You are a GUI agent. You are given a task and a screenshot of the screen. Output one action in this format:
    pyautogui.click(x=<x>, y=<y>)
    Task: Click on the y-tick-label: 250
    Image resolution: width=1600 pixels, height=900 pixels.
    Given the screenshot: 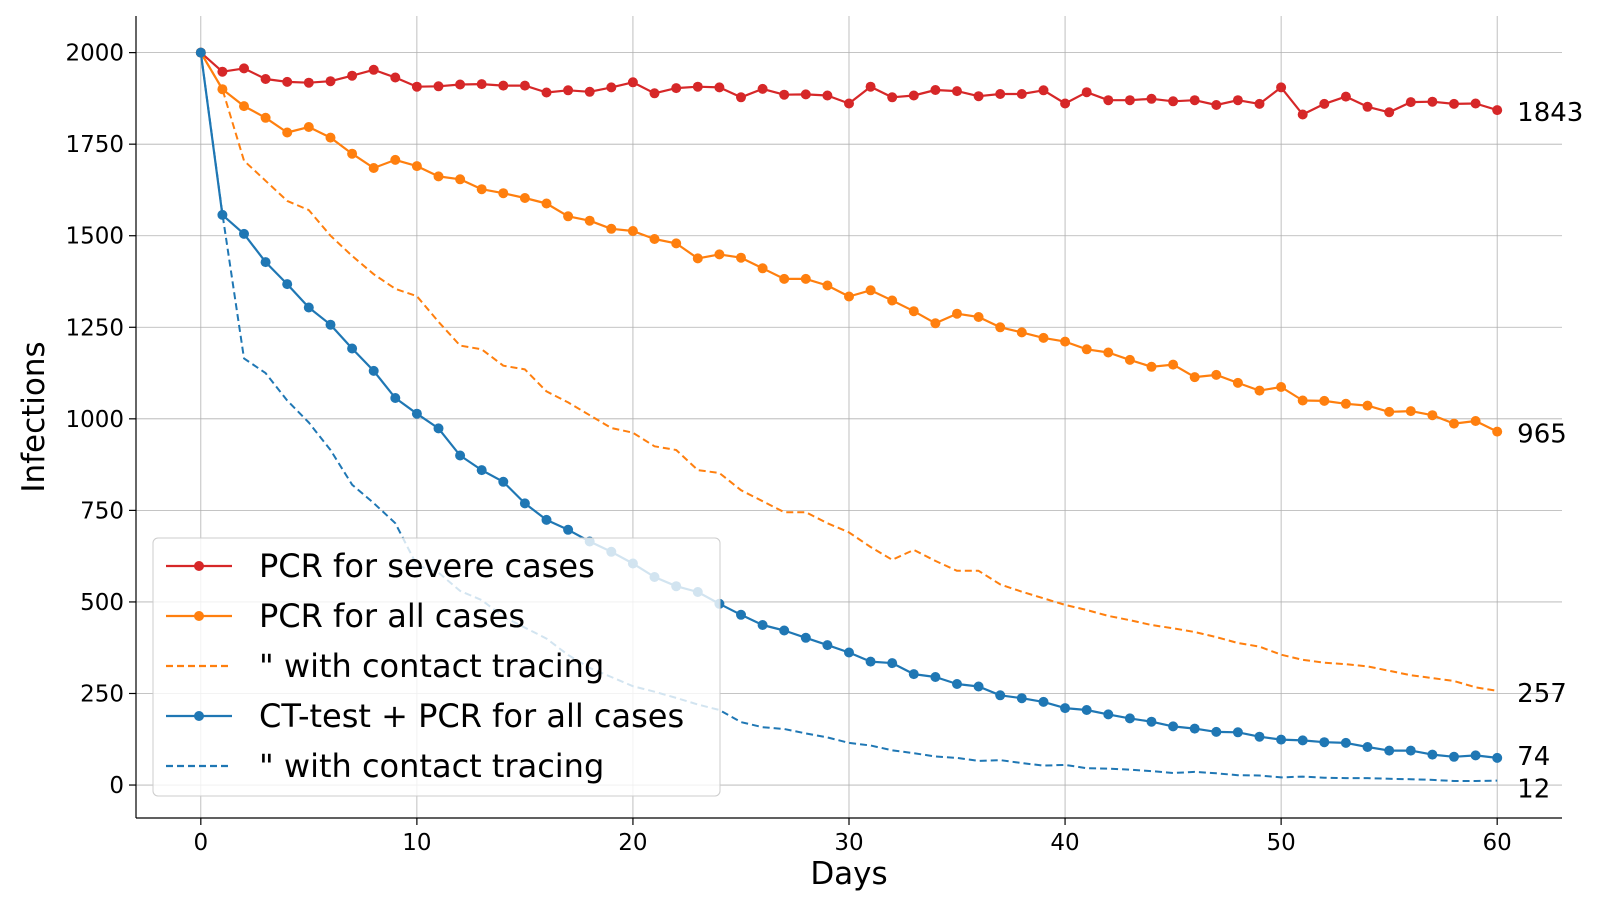 What is the action you would take?
    pyautogui.click(x=102, y=694)
    